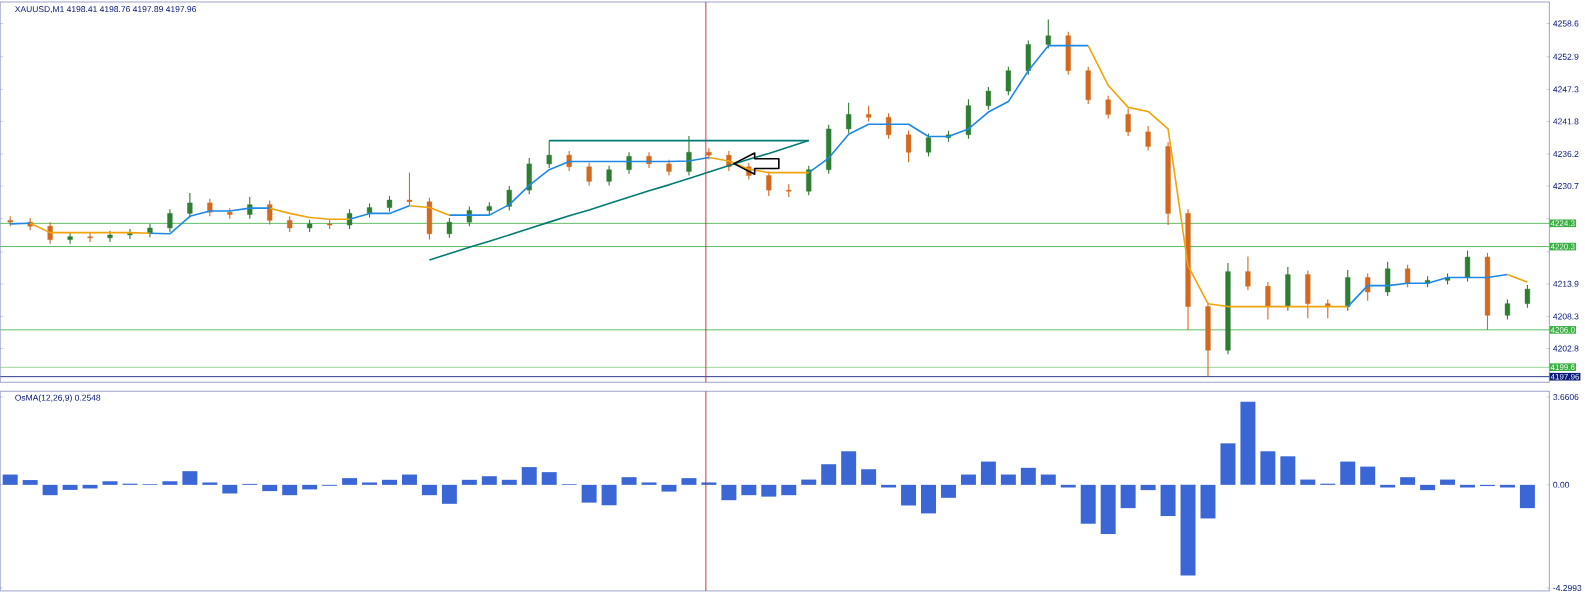  Describe the element at coordinates (1566, 283) in the screenshot. I see `y-tick-label: 4213.9` at that location.